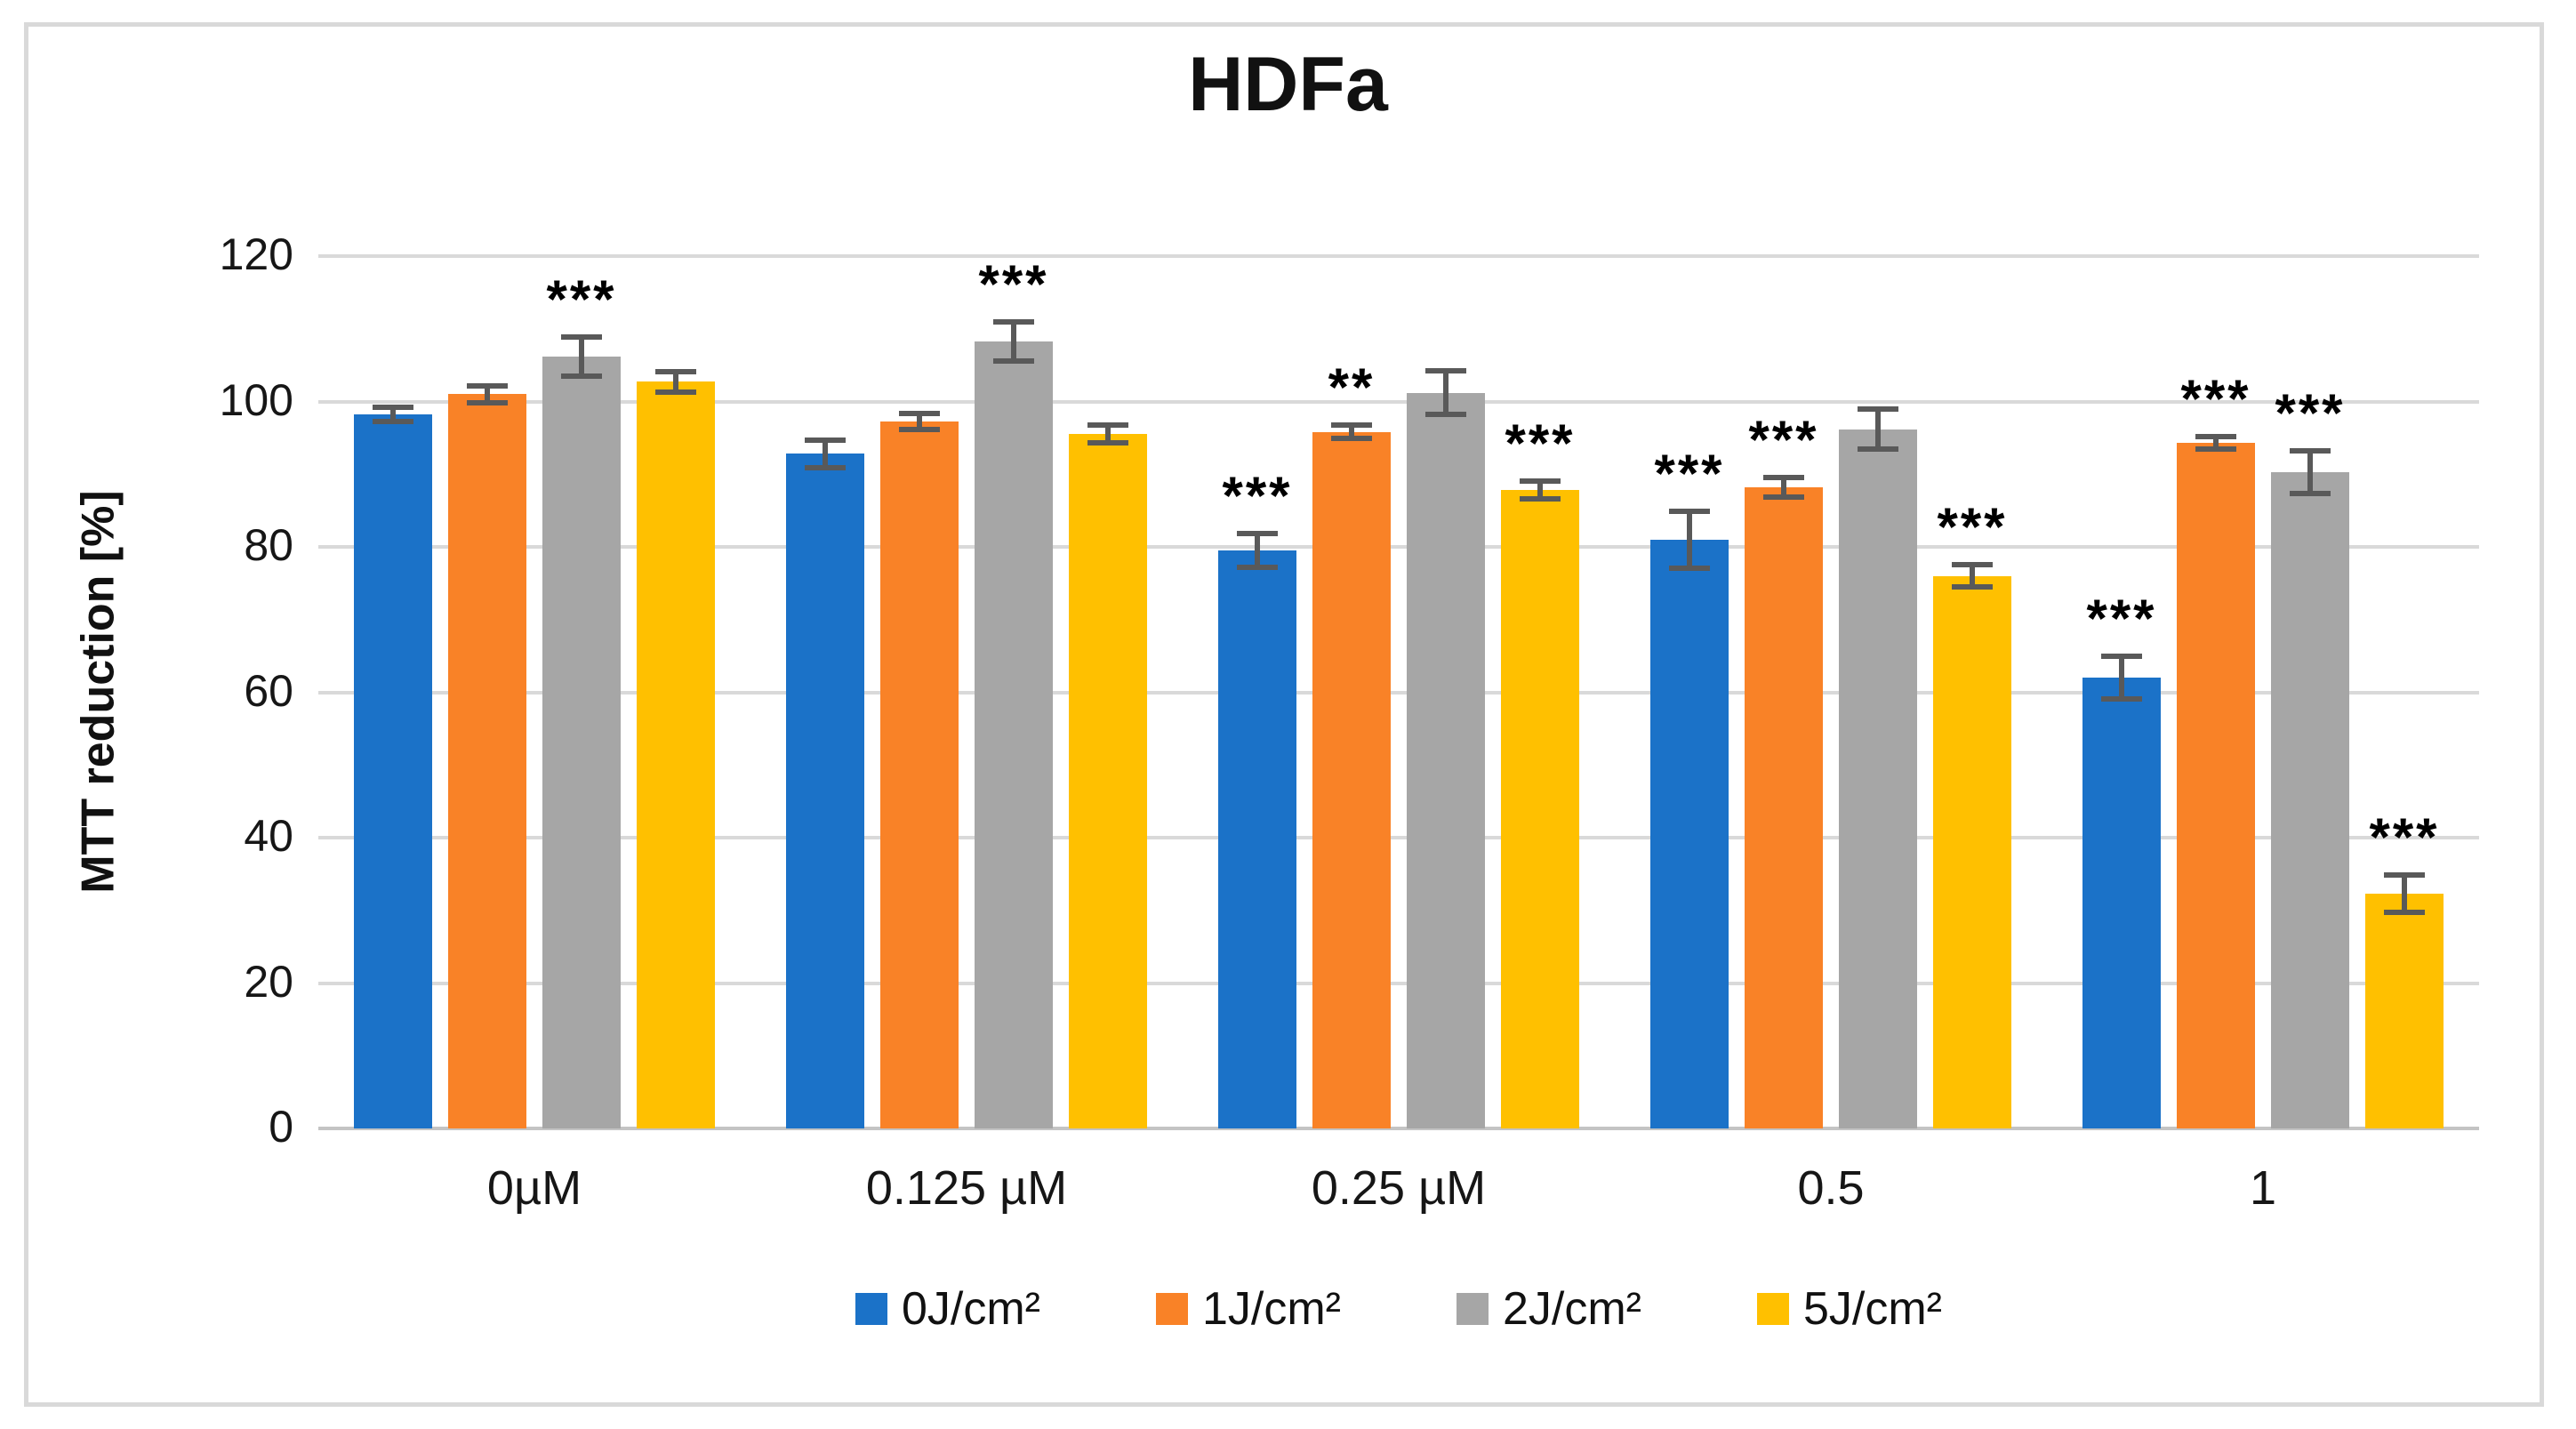 Image resolution: width=2576 pixels, height=1429 pixels. Describe the element at coordinates (1288, 84) in the screenshot. I see `chart-title: HDFa` at that location.